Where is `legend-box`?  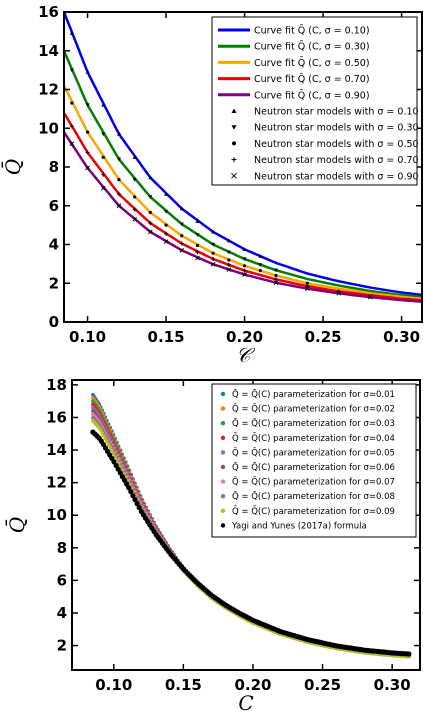
legend-box is located at coordinates (314, 460).